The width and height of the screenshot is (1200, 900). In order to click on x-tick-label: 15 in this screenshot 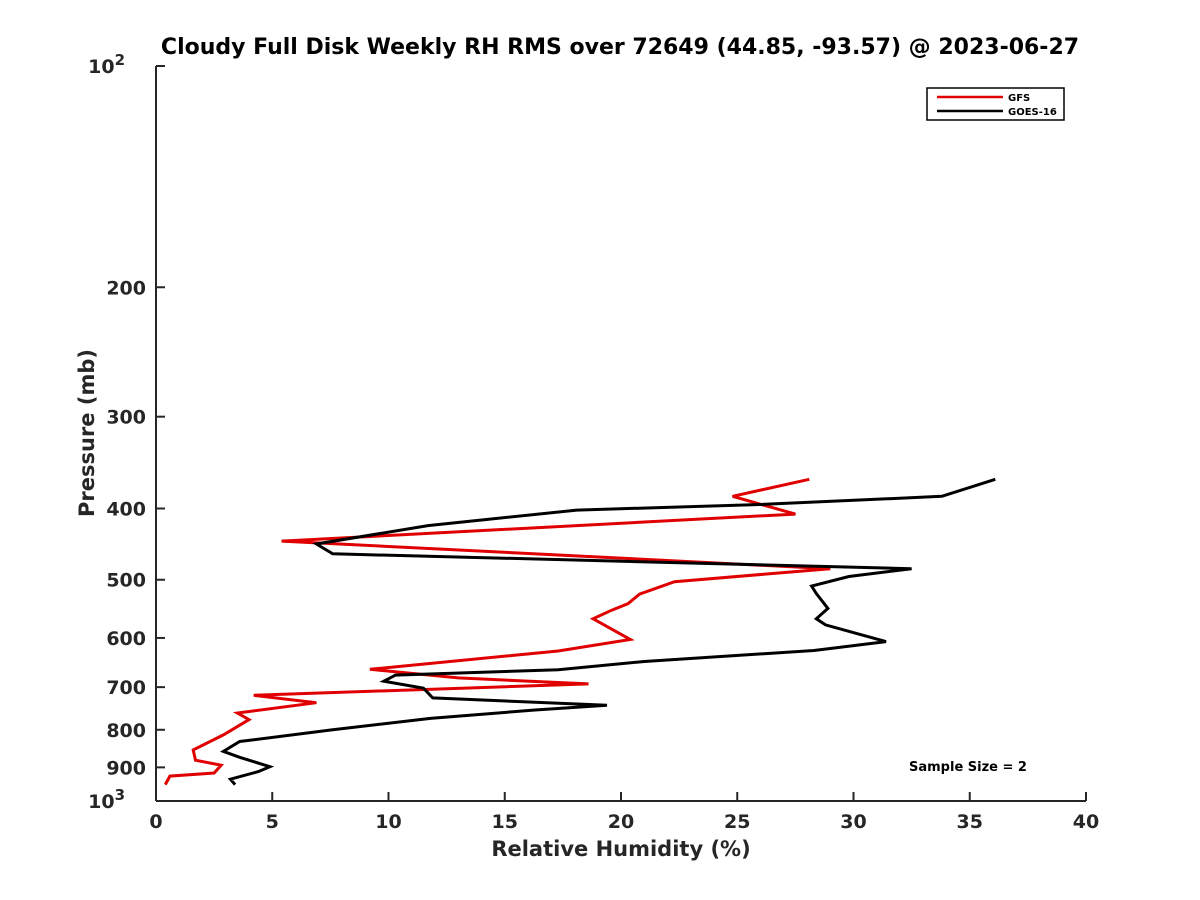, I will do `click(505, 822)`.